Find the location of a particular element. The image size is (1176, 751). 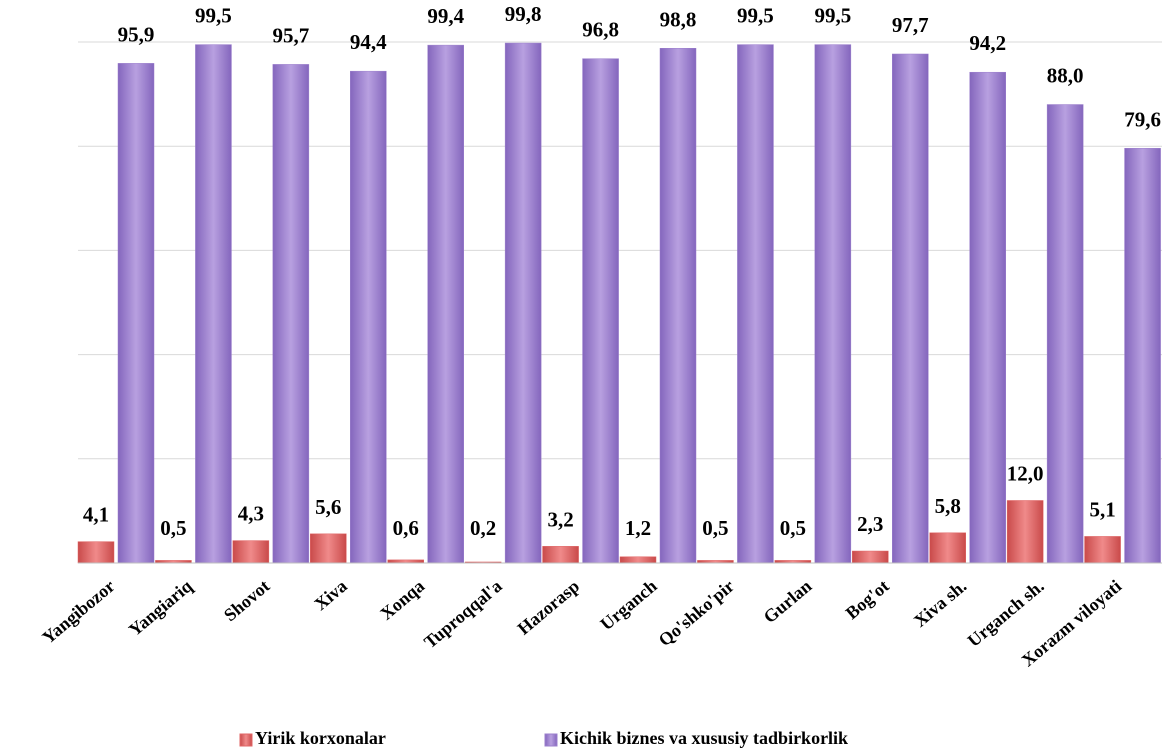

value-label: 99,4 is located at coordinates (445, 16).